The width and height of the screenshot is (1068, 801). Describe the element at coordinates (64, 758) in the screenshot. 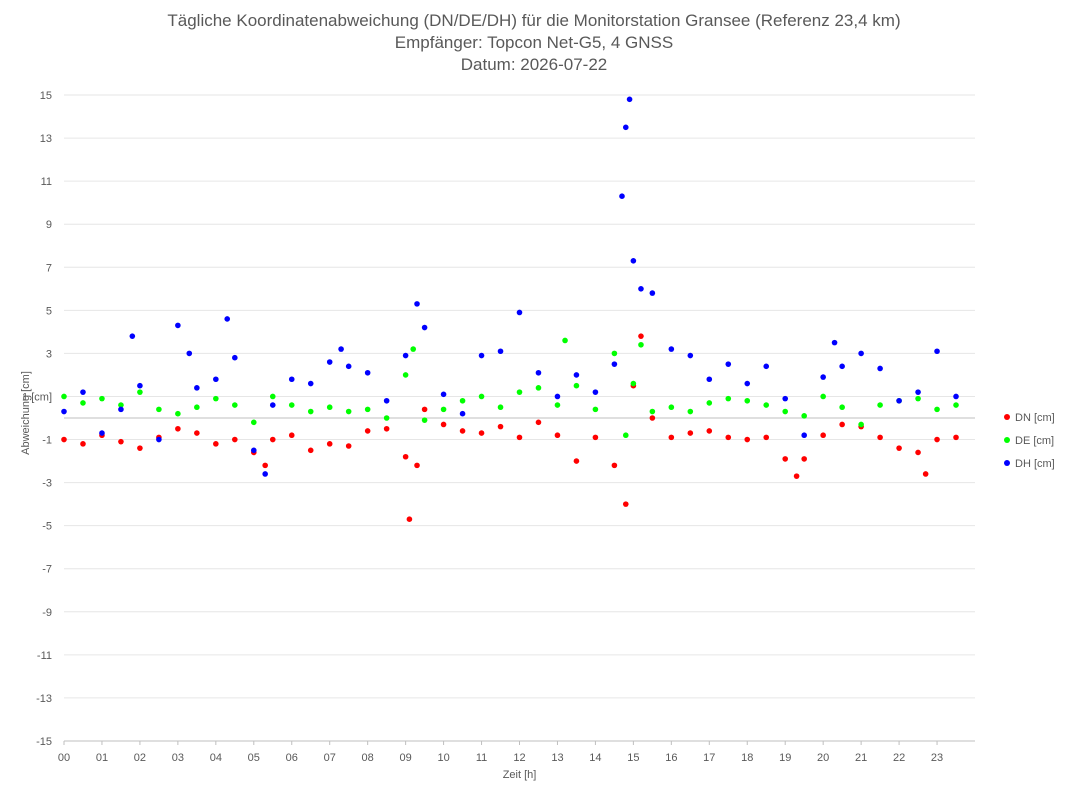

I see `x-tick-label: 00` at that location.